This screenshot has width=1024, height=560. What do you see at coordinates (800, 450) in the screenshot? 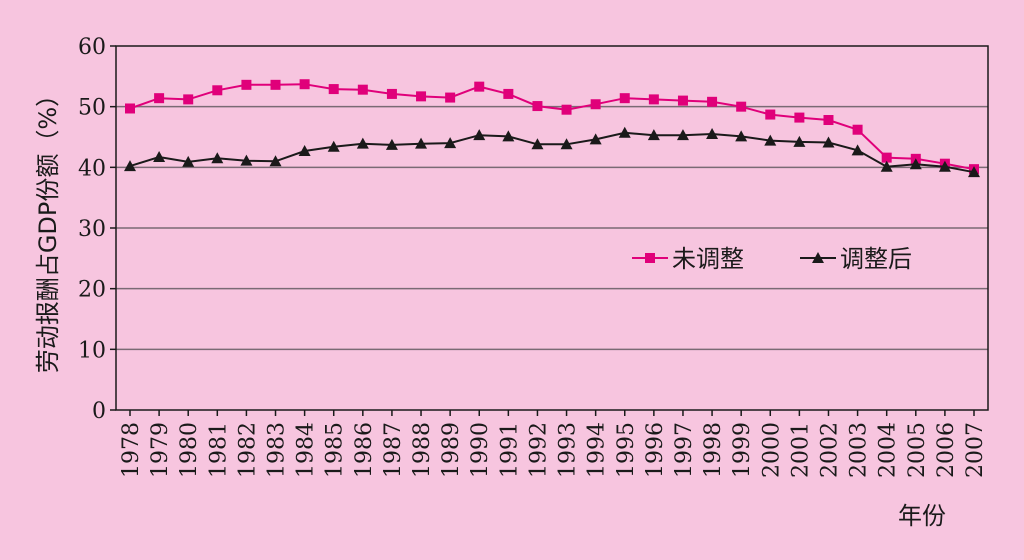
I see `x-tick-label: 2001` at bounding box center [800, 450].